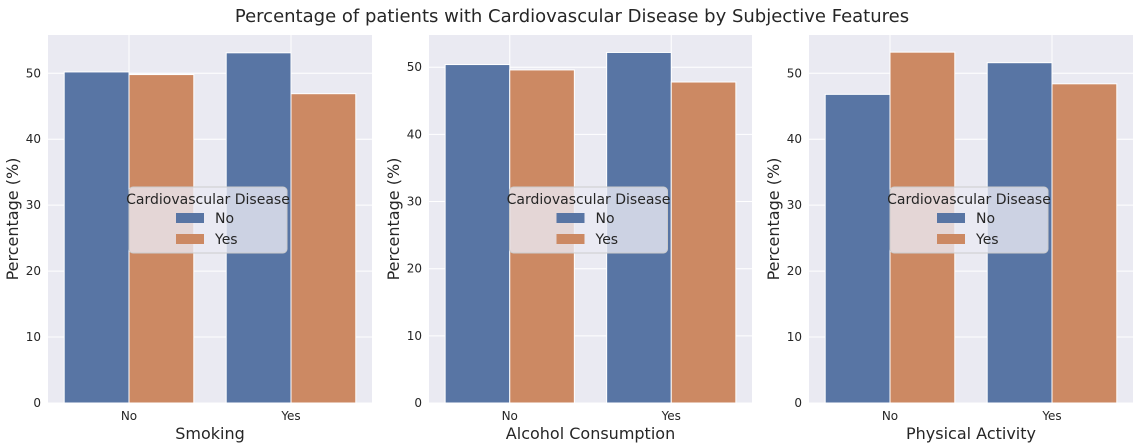 Image resolution: width=1144 pixels, height=448 pixels. I want to click on x-axis-label: Smoking, so click(210, 433).